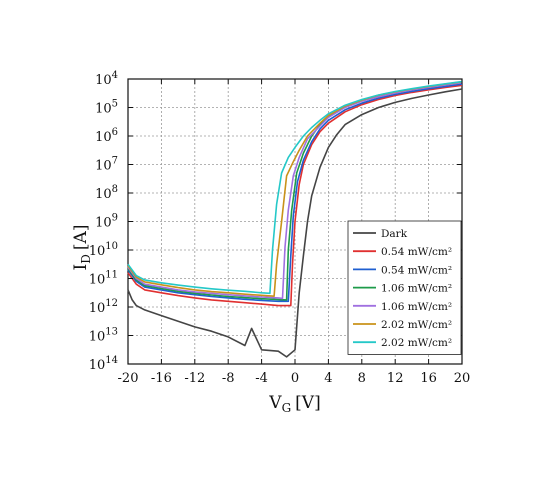 Image resolution: width=544 pixels, height=480 pixels. What do you see at coordinates (106, 79) in the screenshot?
I see `y-tick-label: 10⁴` at bounding box center [106, 79].